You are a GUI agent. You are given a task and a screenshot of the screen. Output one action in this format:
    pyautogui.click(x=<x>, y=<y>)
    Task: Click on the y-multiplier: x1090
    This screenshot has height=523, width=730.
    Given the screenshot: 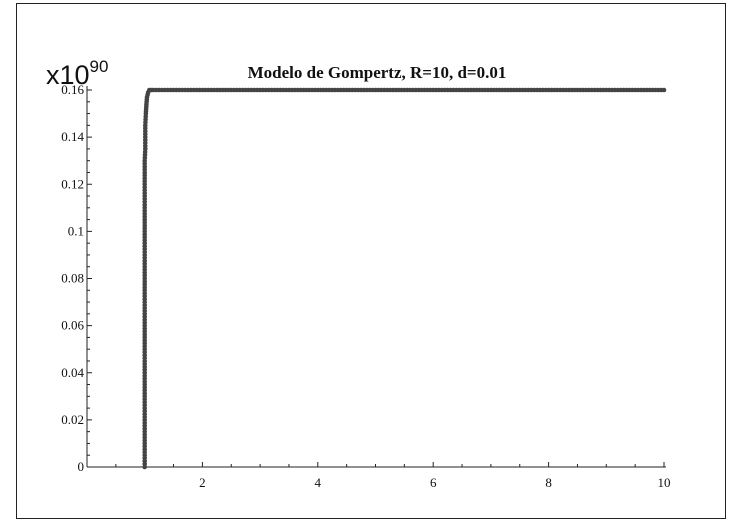 What is the action you would take?
    pyautogui.click(x=77, y=73)
    